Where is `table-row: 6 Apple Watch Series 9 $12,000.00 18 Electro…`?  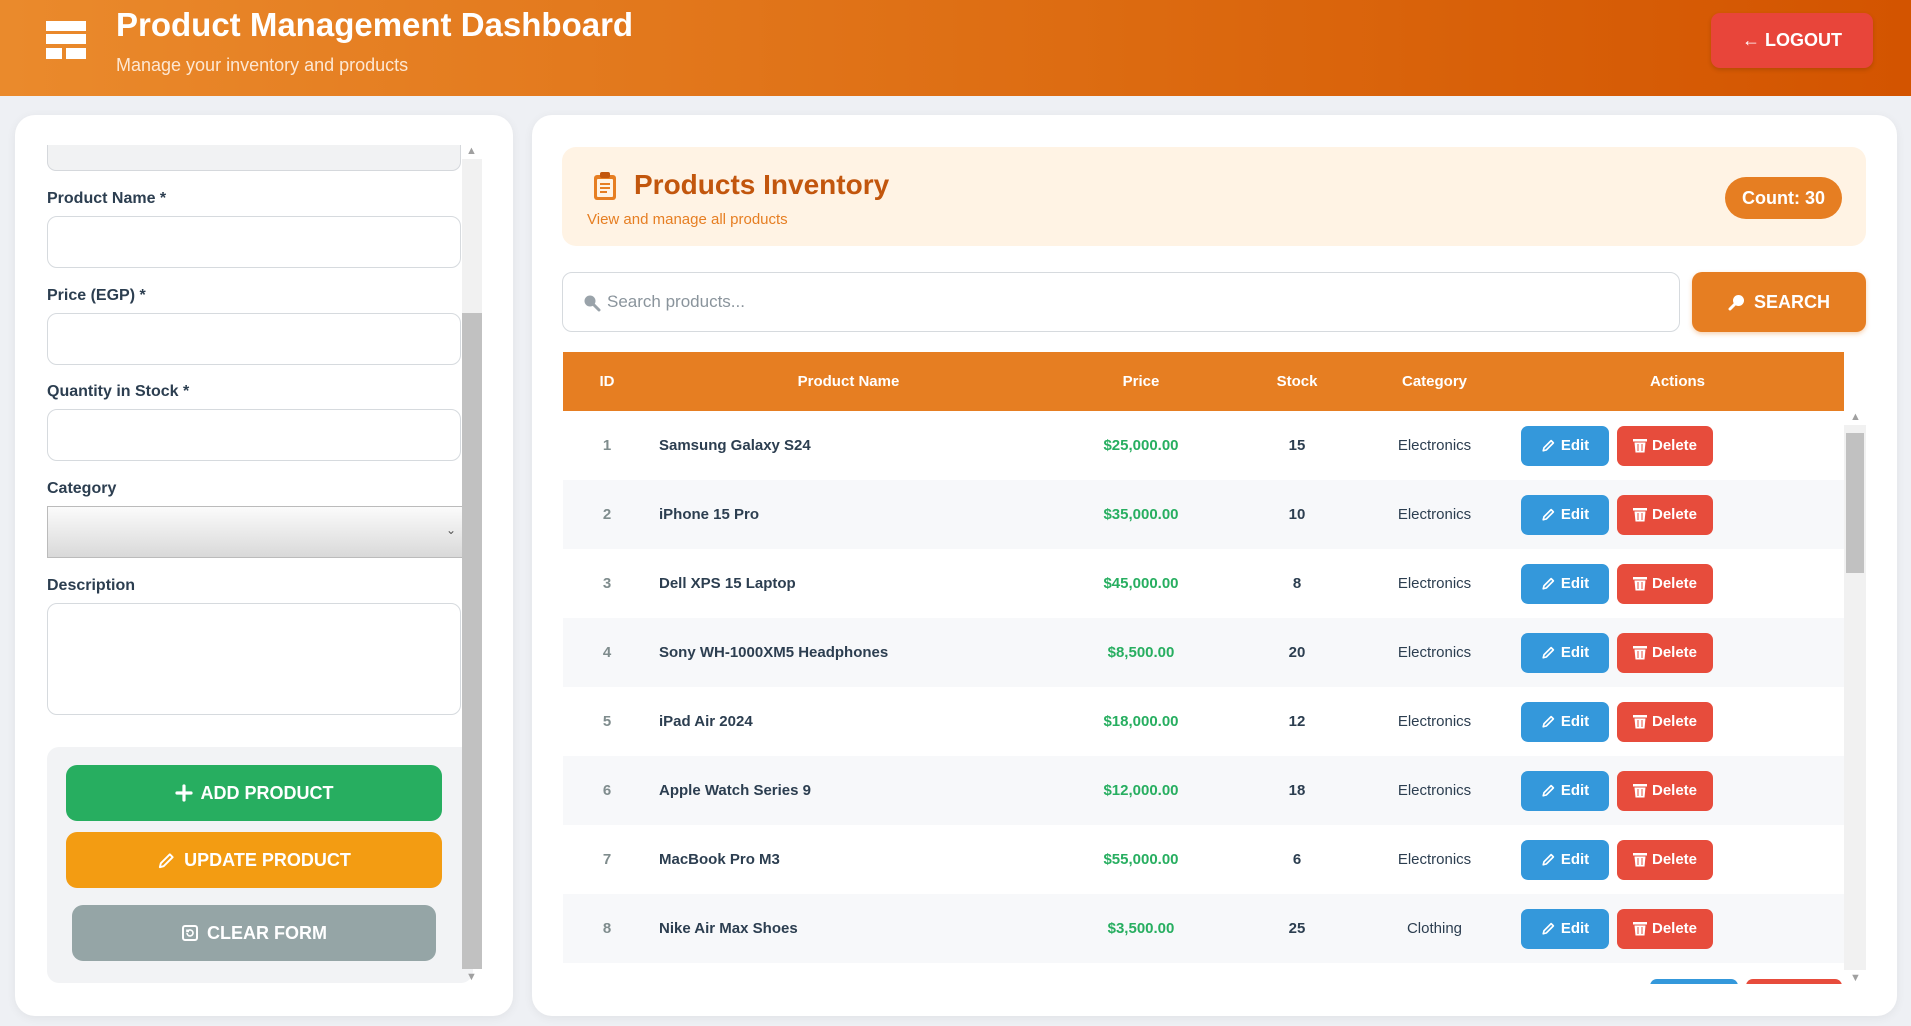
table-row: 6 Apple Watch Series 9 $12,000.00 18 Electro… is located at coordinates (1203, 790).